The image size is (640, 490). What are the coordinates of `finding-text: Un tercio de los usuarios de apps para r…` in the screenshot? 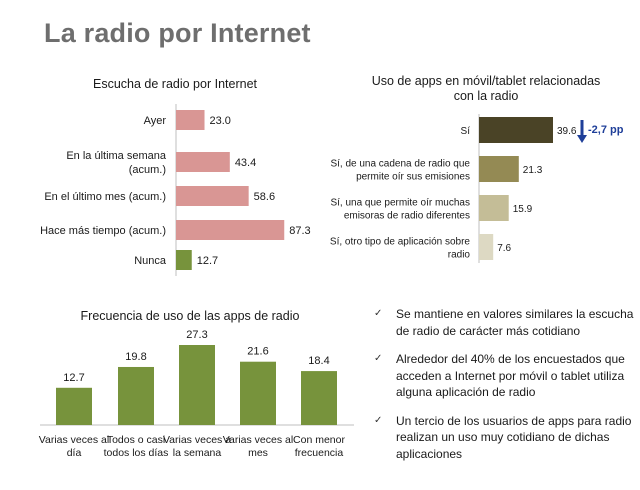 It's located at (514, 437).